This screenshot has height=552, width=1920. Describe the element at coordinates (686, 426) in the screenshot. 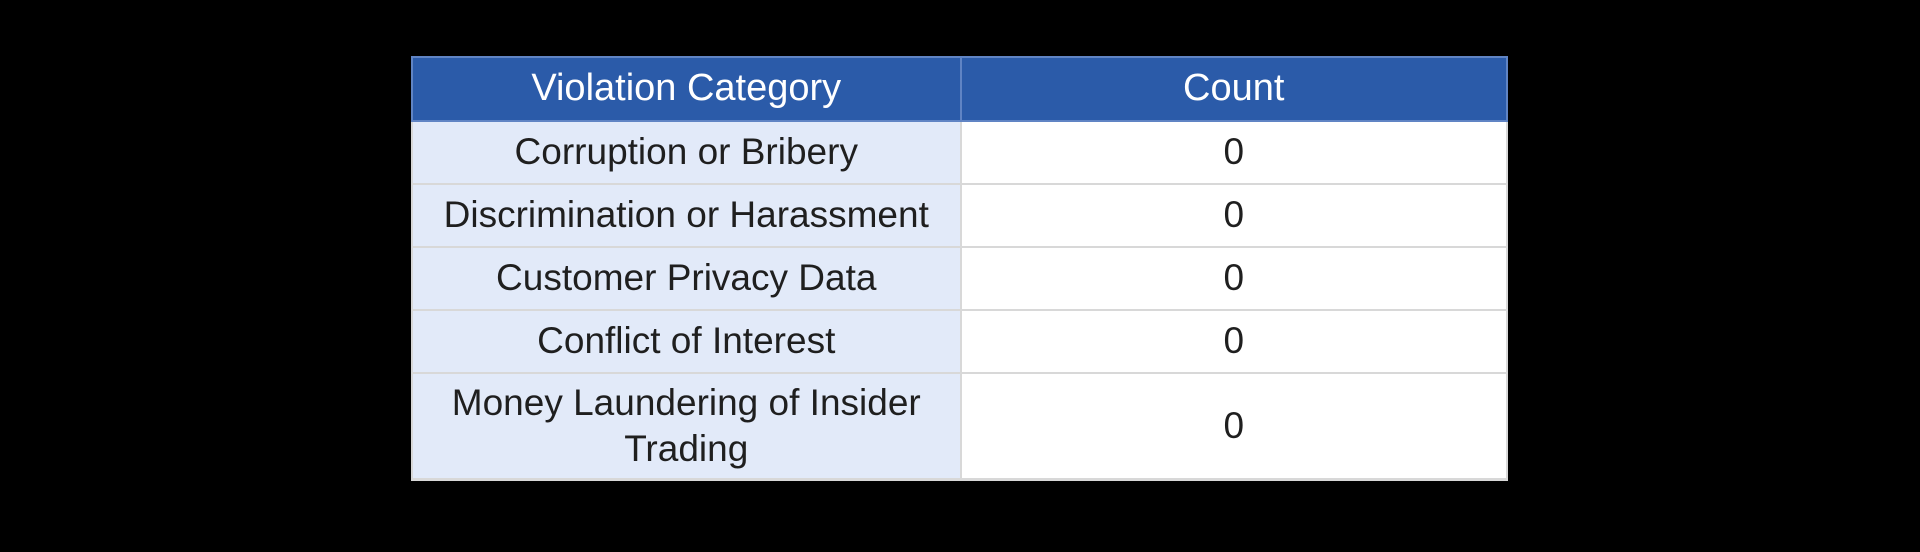

I see `category-cell: Money Laundering of Insider Trading` at that location.